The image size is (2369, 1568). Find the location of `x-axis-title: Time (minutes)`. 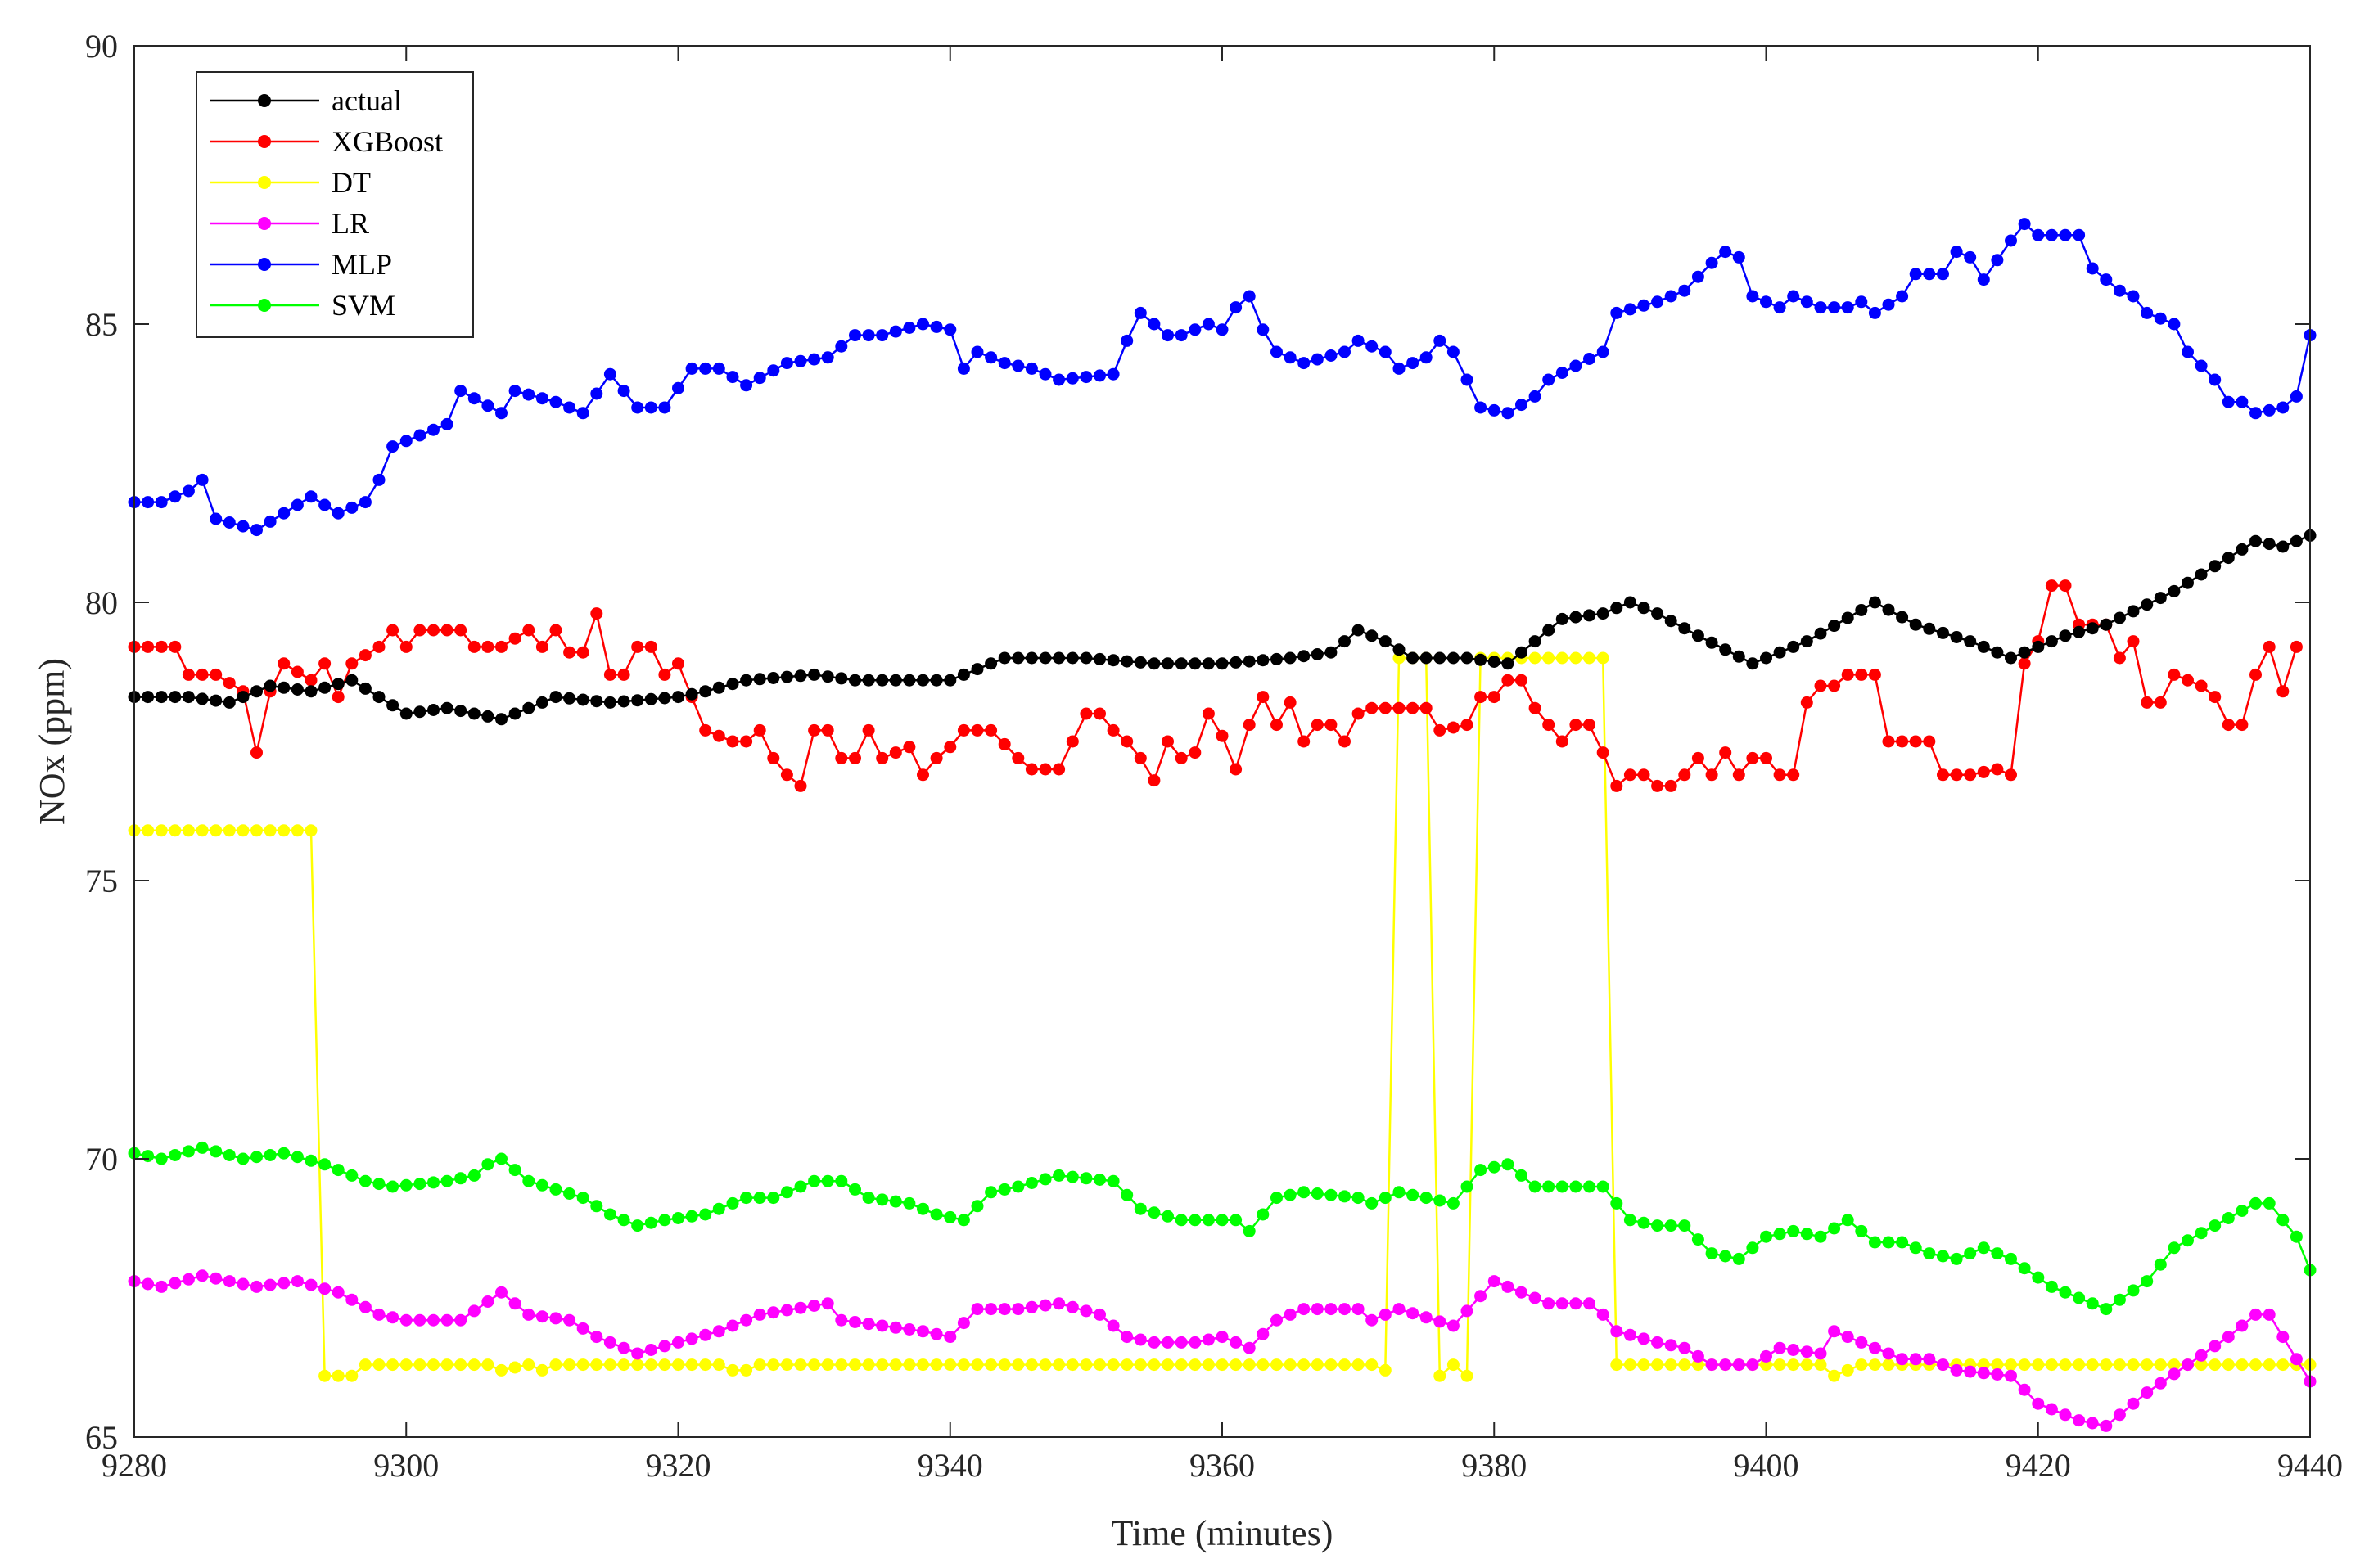

x-axis-title: Time (minutes) is located at coordinates (1222, 1533).